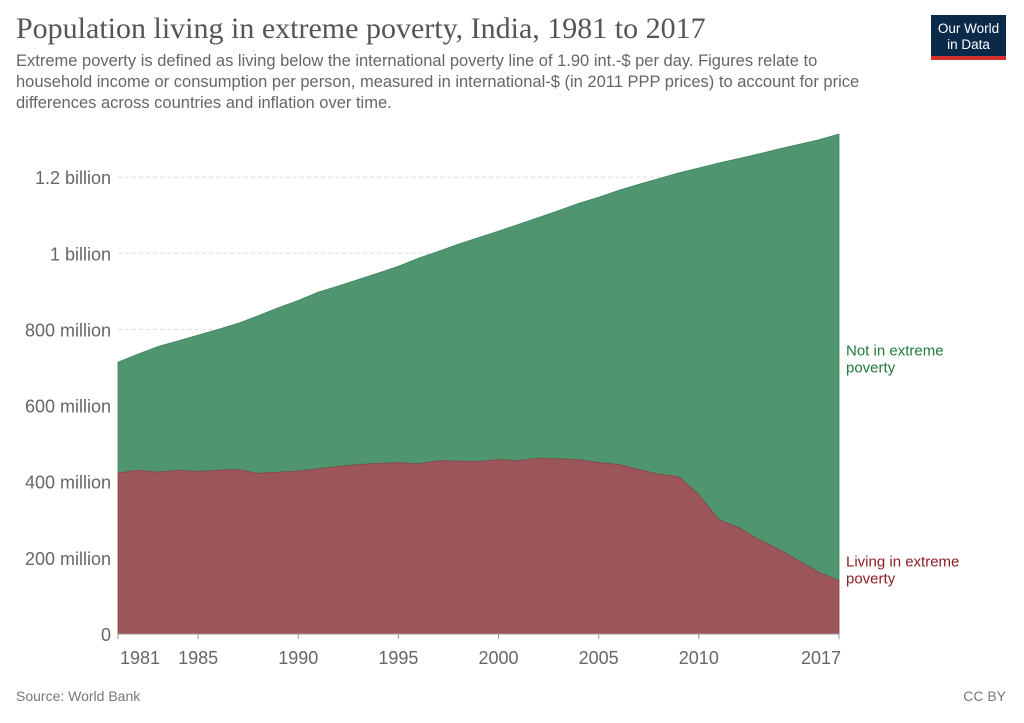 This screenshot has height=723, width=1024. Describe the element at coordinates (821, 658) in the screenshot. I see `x-tick-label: 2017` at that location.